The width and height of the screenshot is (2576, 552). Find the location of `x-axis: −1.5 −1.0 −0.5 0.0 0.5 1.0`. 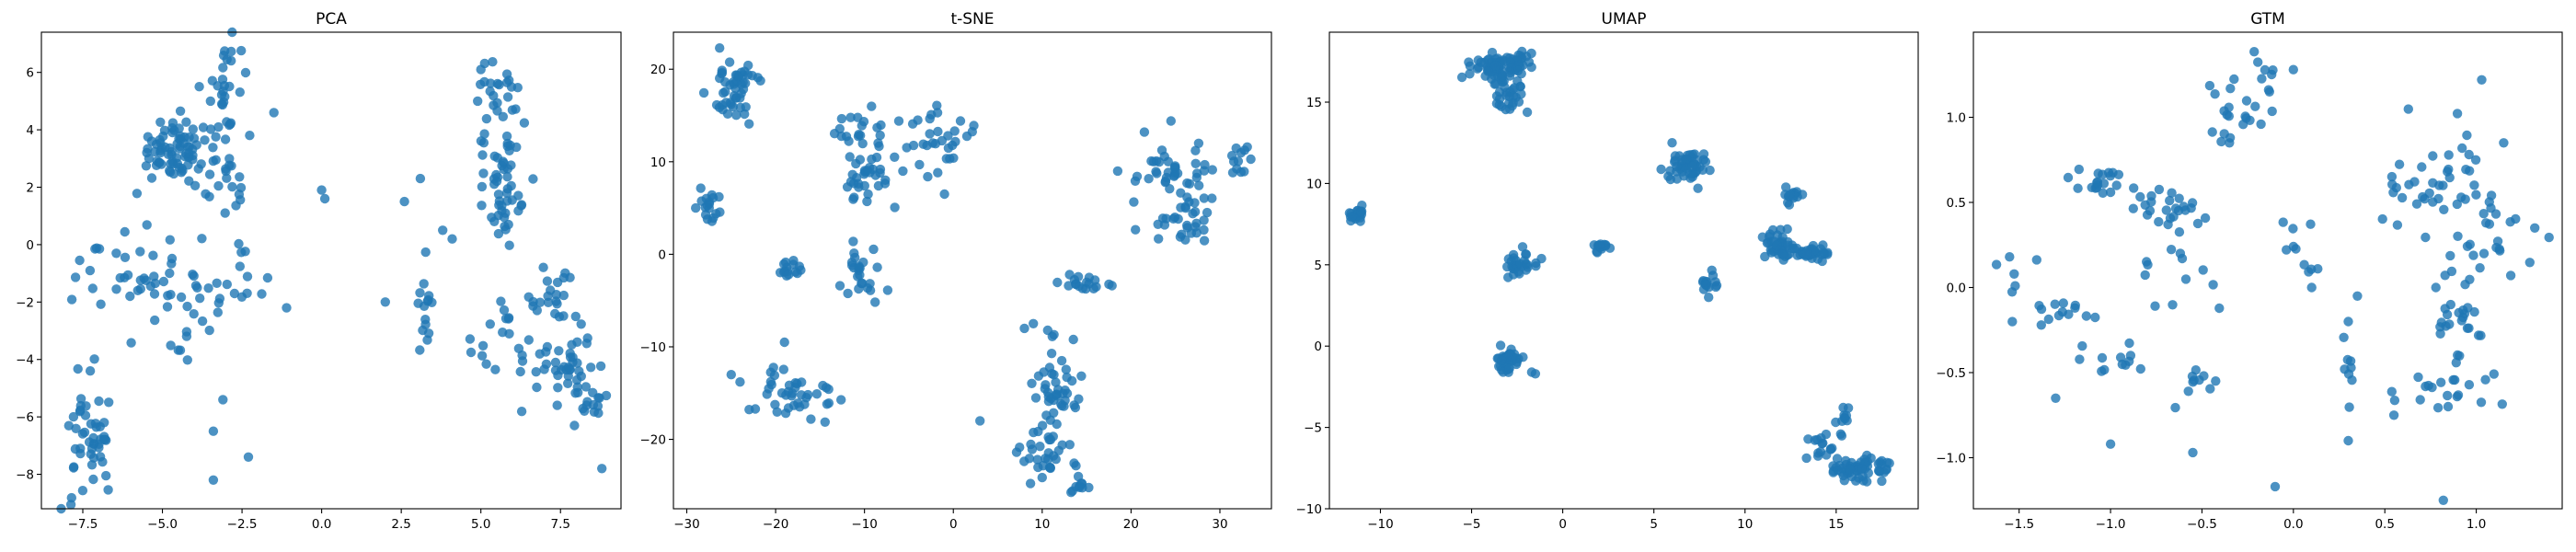

x-axis: −1.5 −1.0 −0.5 0.0 0.5 1.0 is located at coordinates (2245, 520).